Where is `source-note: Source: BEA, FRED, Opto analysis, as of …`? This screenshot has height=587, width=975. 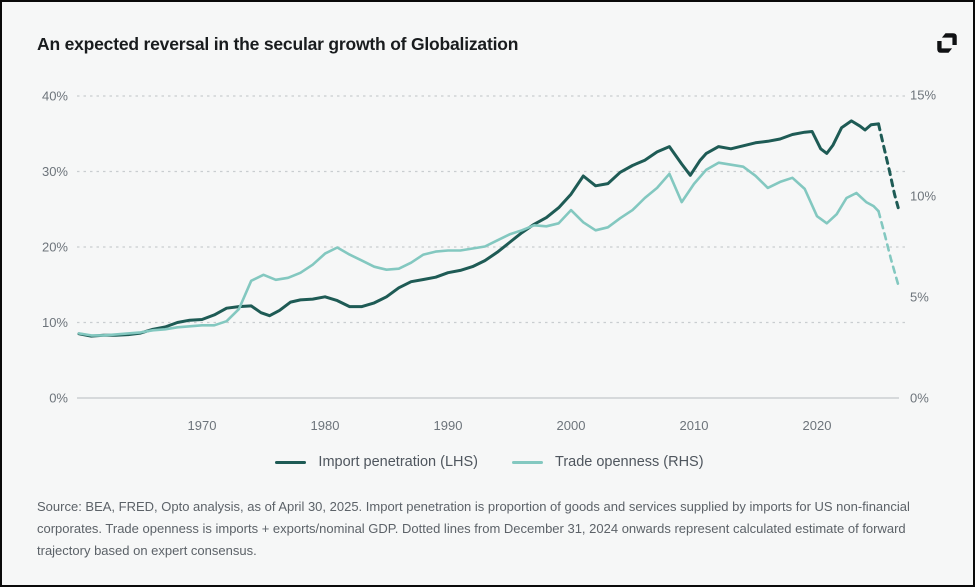 source-note: Source: BEA, FRED, Opto analysis, as of … is located at coordinates (473, 529).